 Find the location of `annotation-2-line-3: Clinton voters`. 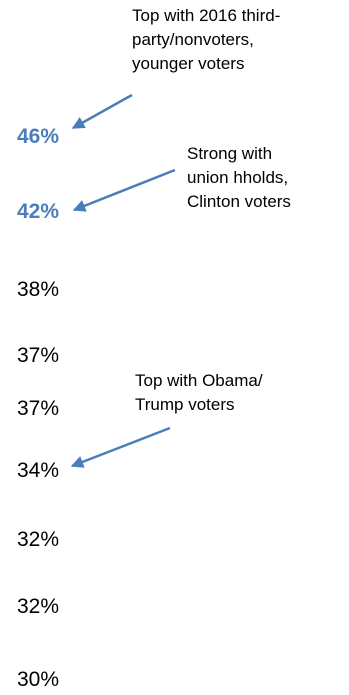

annotation-2-line-3: Clinton voters is located at coordinates (239, 201).